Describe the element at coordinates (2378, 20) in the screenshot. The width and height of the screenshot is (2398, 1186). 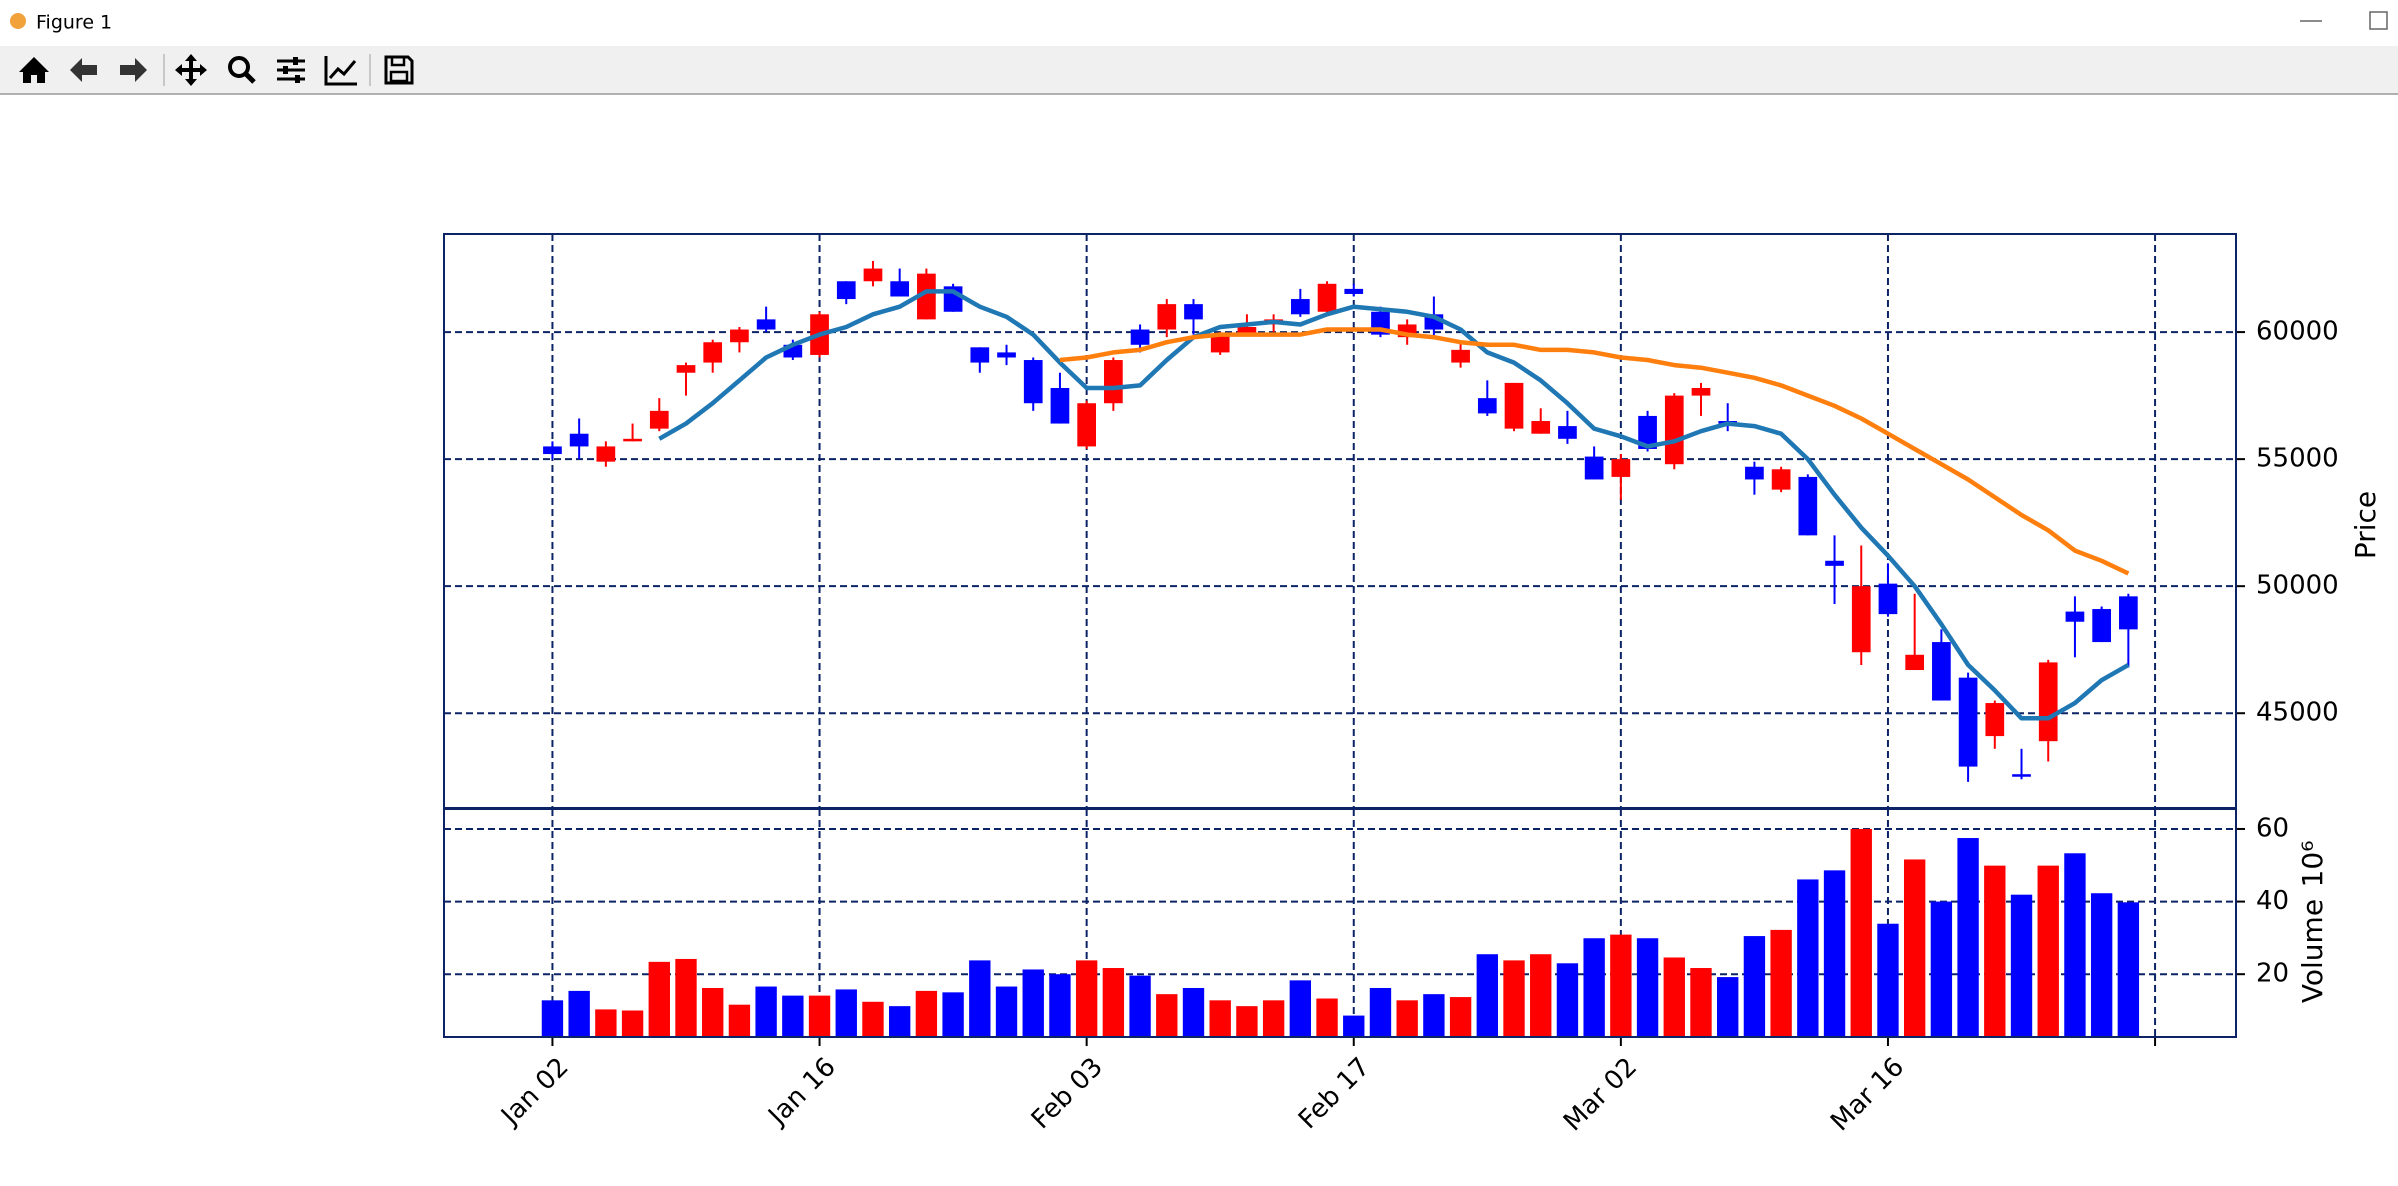
I see `maximize-button` at that location.